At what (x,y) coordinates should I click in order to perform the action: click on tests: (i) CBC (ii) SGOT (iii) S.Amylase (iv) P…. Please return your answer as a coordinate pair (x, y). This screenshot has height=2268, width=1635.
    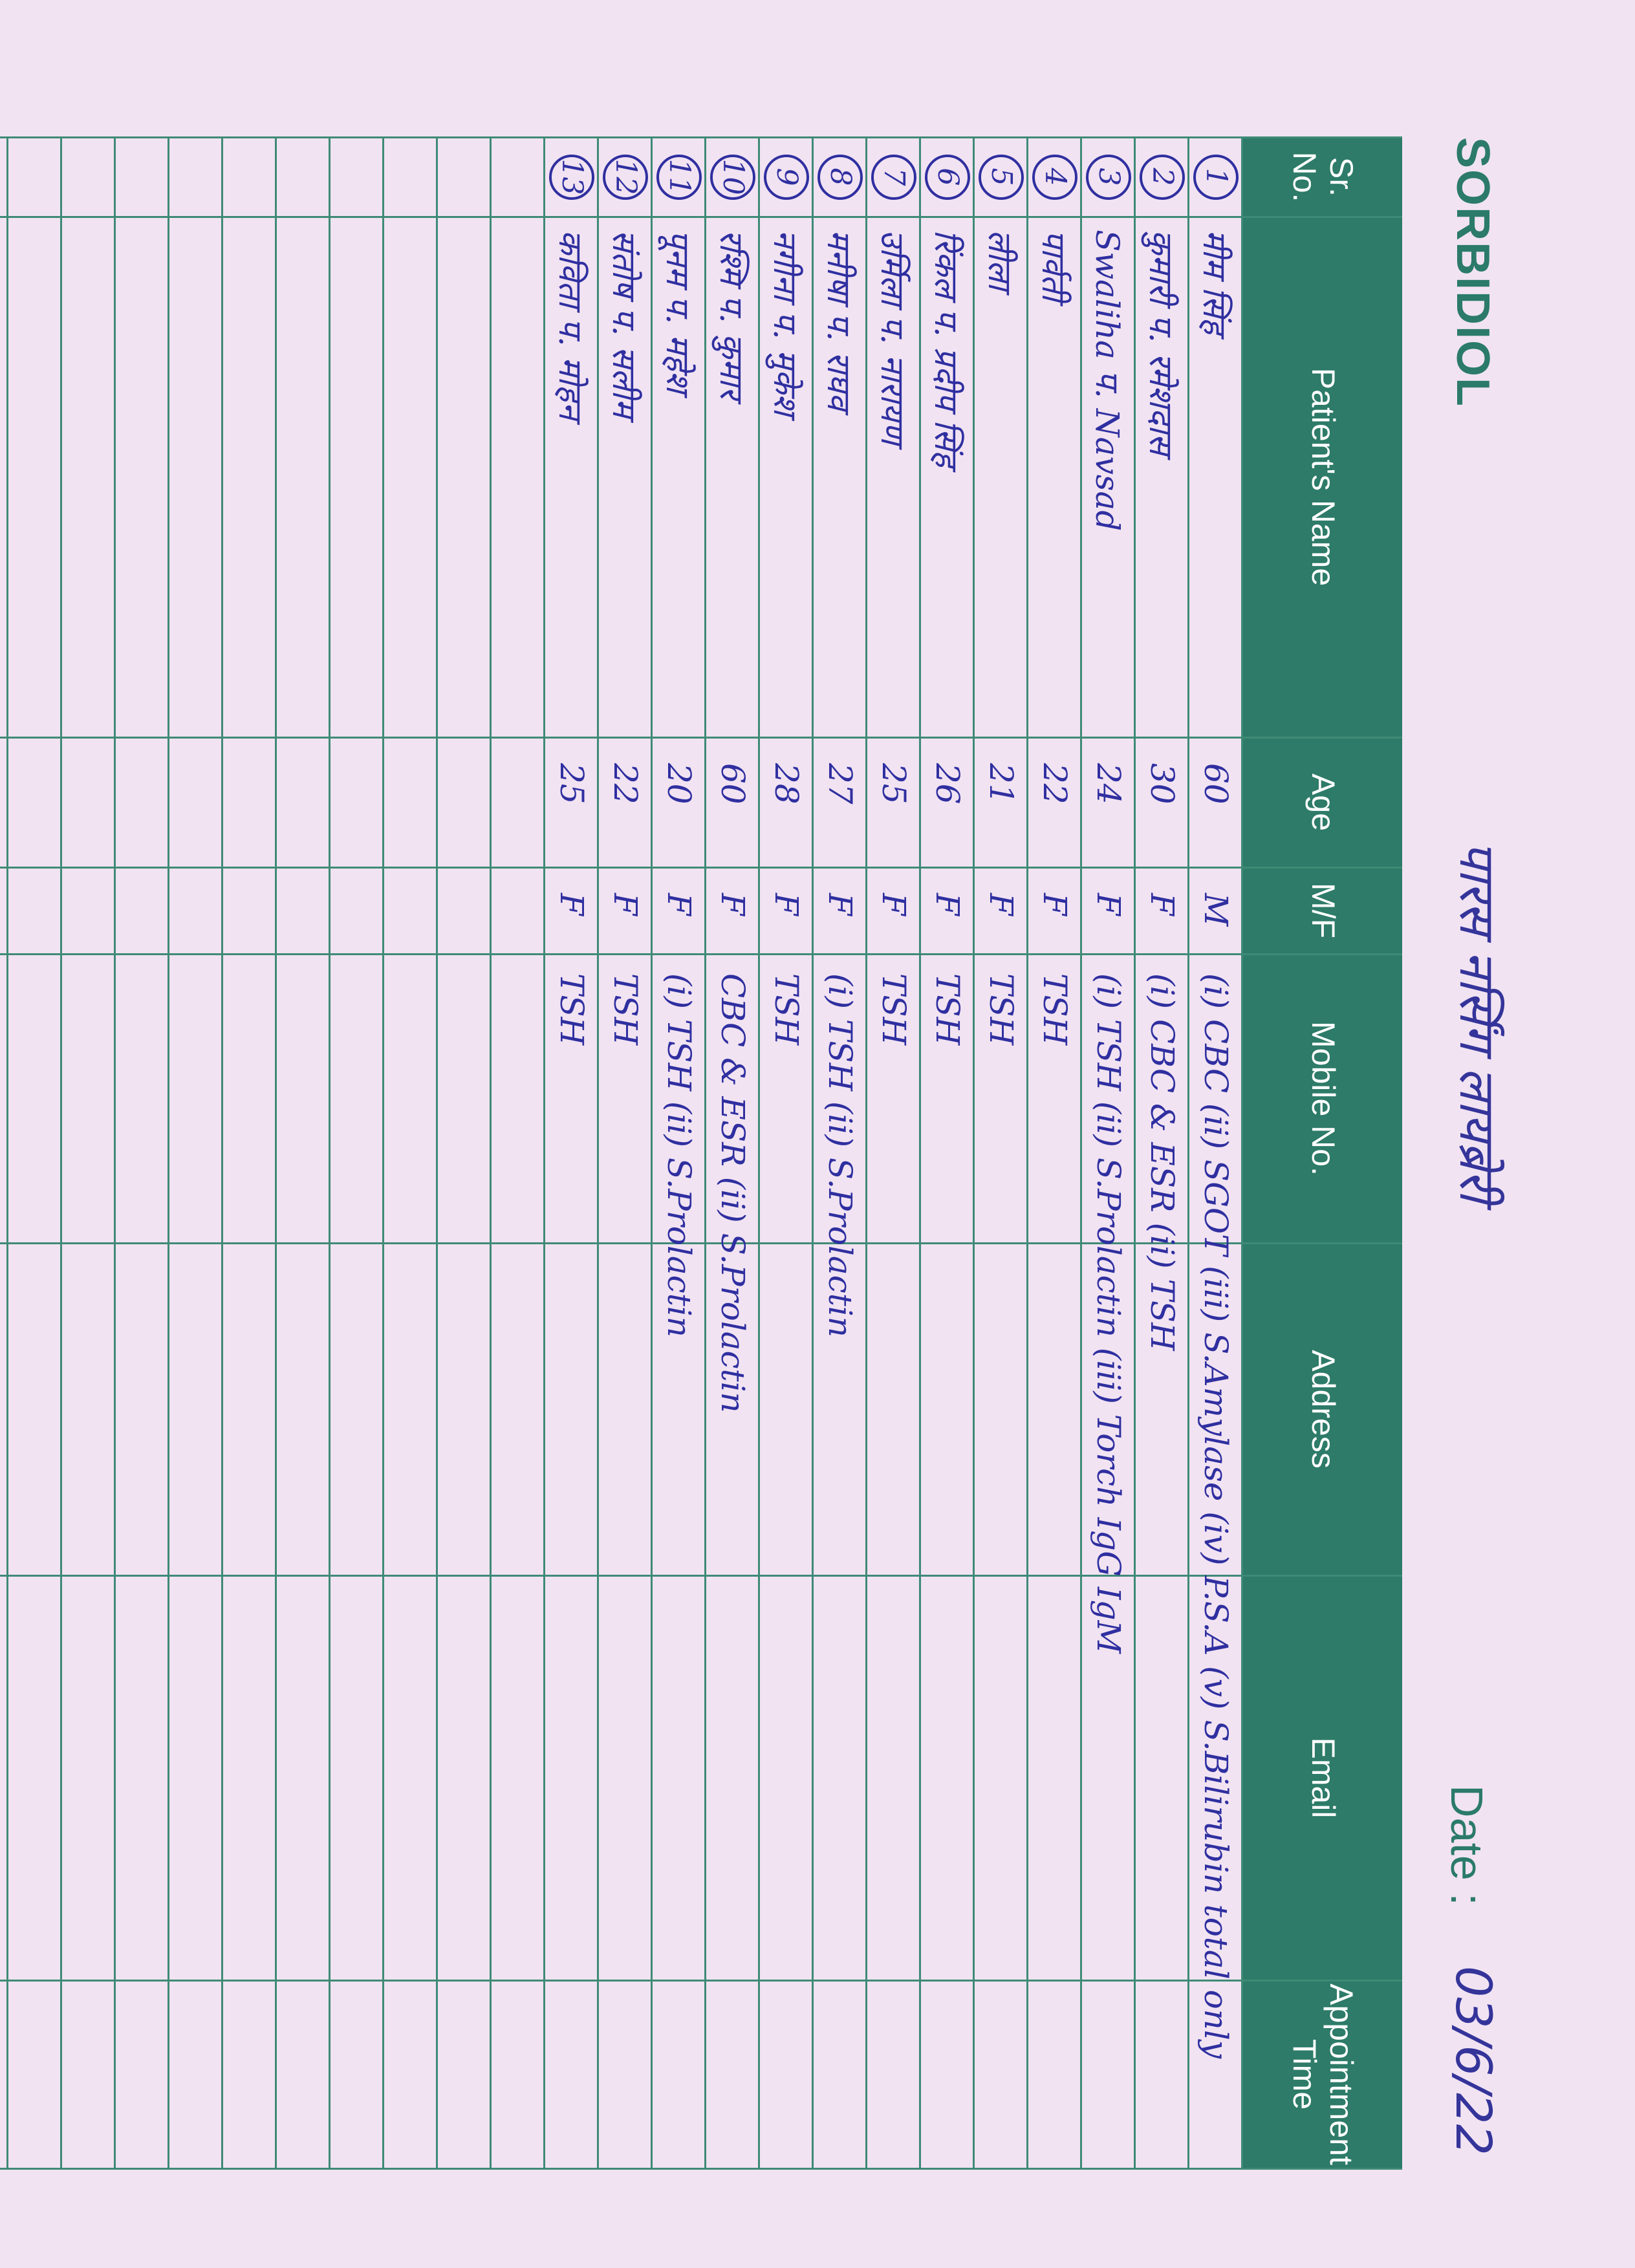
    Looking at the image, I should click on (1216, 1516).